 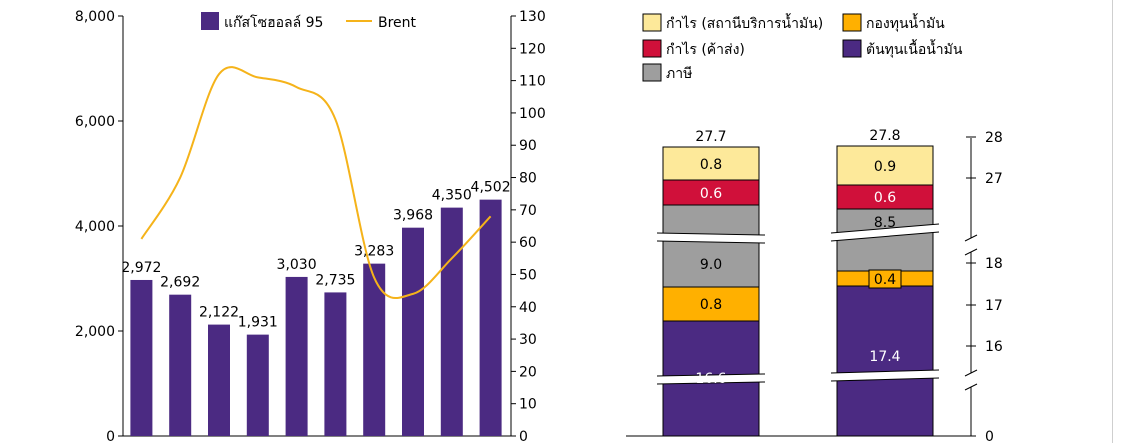 What do you see at coordinates (110, 436) in the screenshot?
I see `left-tick-label: 0` at bounding box center [110, 436].